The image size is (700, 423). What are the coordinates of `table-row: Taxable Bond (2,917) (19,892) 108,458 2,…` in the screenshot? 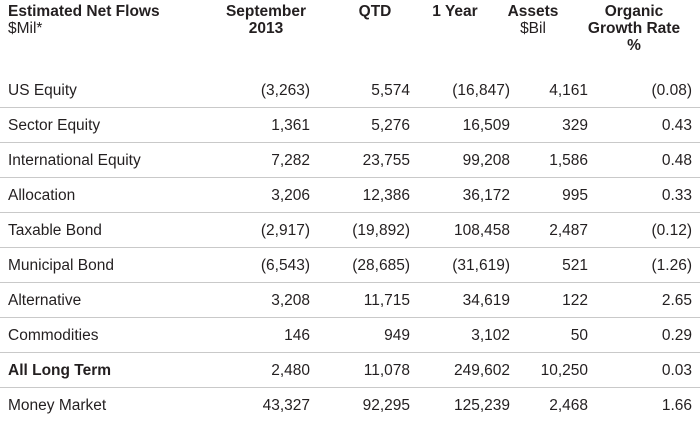 It's located at (350, 230).